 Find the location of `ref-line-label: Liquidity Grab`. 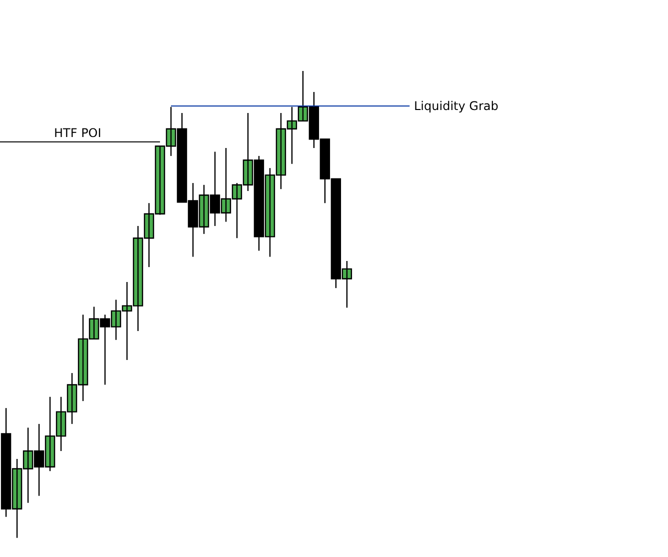

ref-line-label: Liquidity Grab is located at coordinates (456, 106).